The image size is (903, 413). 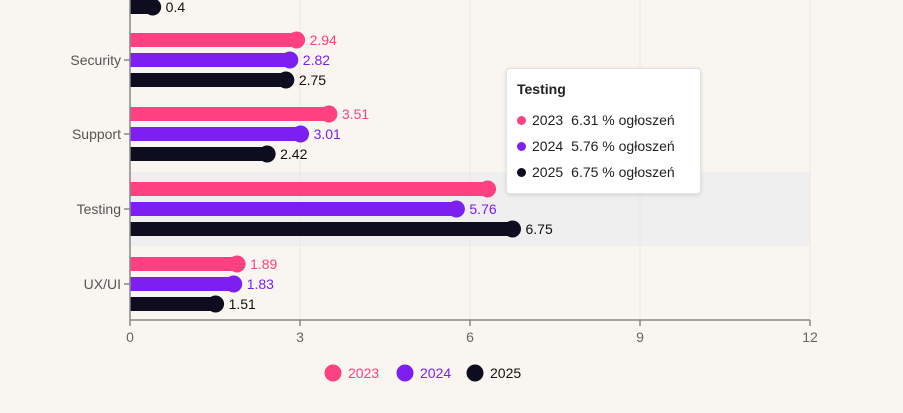 I want to click on legend: 2023 2024 2025, so click(x=423, y=373).